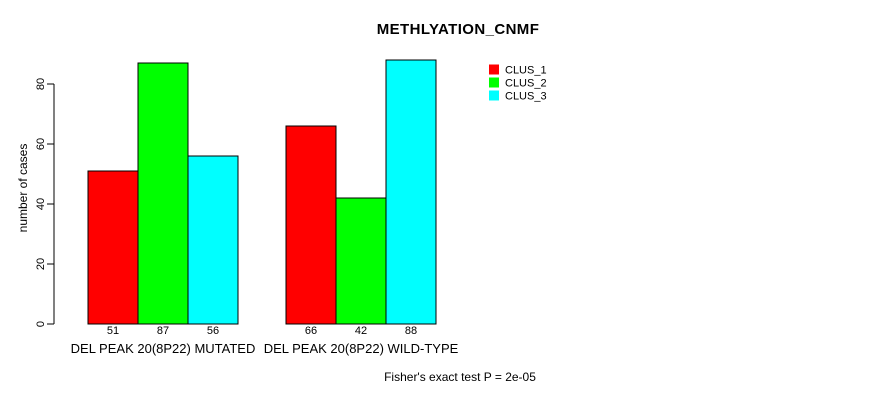  Describe the element at coordinates (262, 331) in the screenshot. I see `bar-value-labels: 51 66 87 42 56 88` at that location.